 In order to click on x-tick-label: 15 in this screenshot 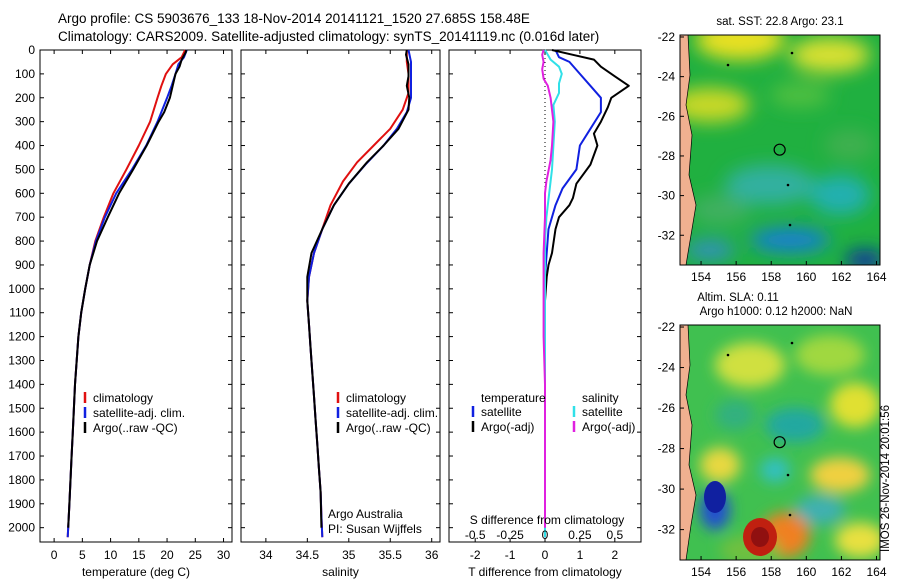, I will do `click(139, 555)`.